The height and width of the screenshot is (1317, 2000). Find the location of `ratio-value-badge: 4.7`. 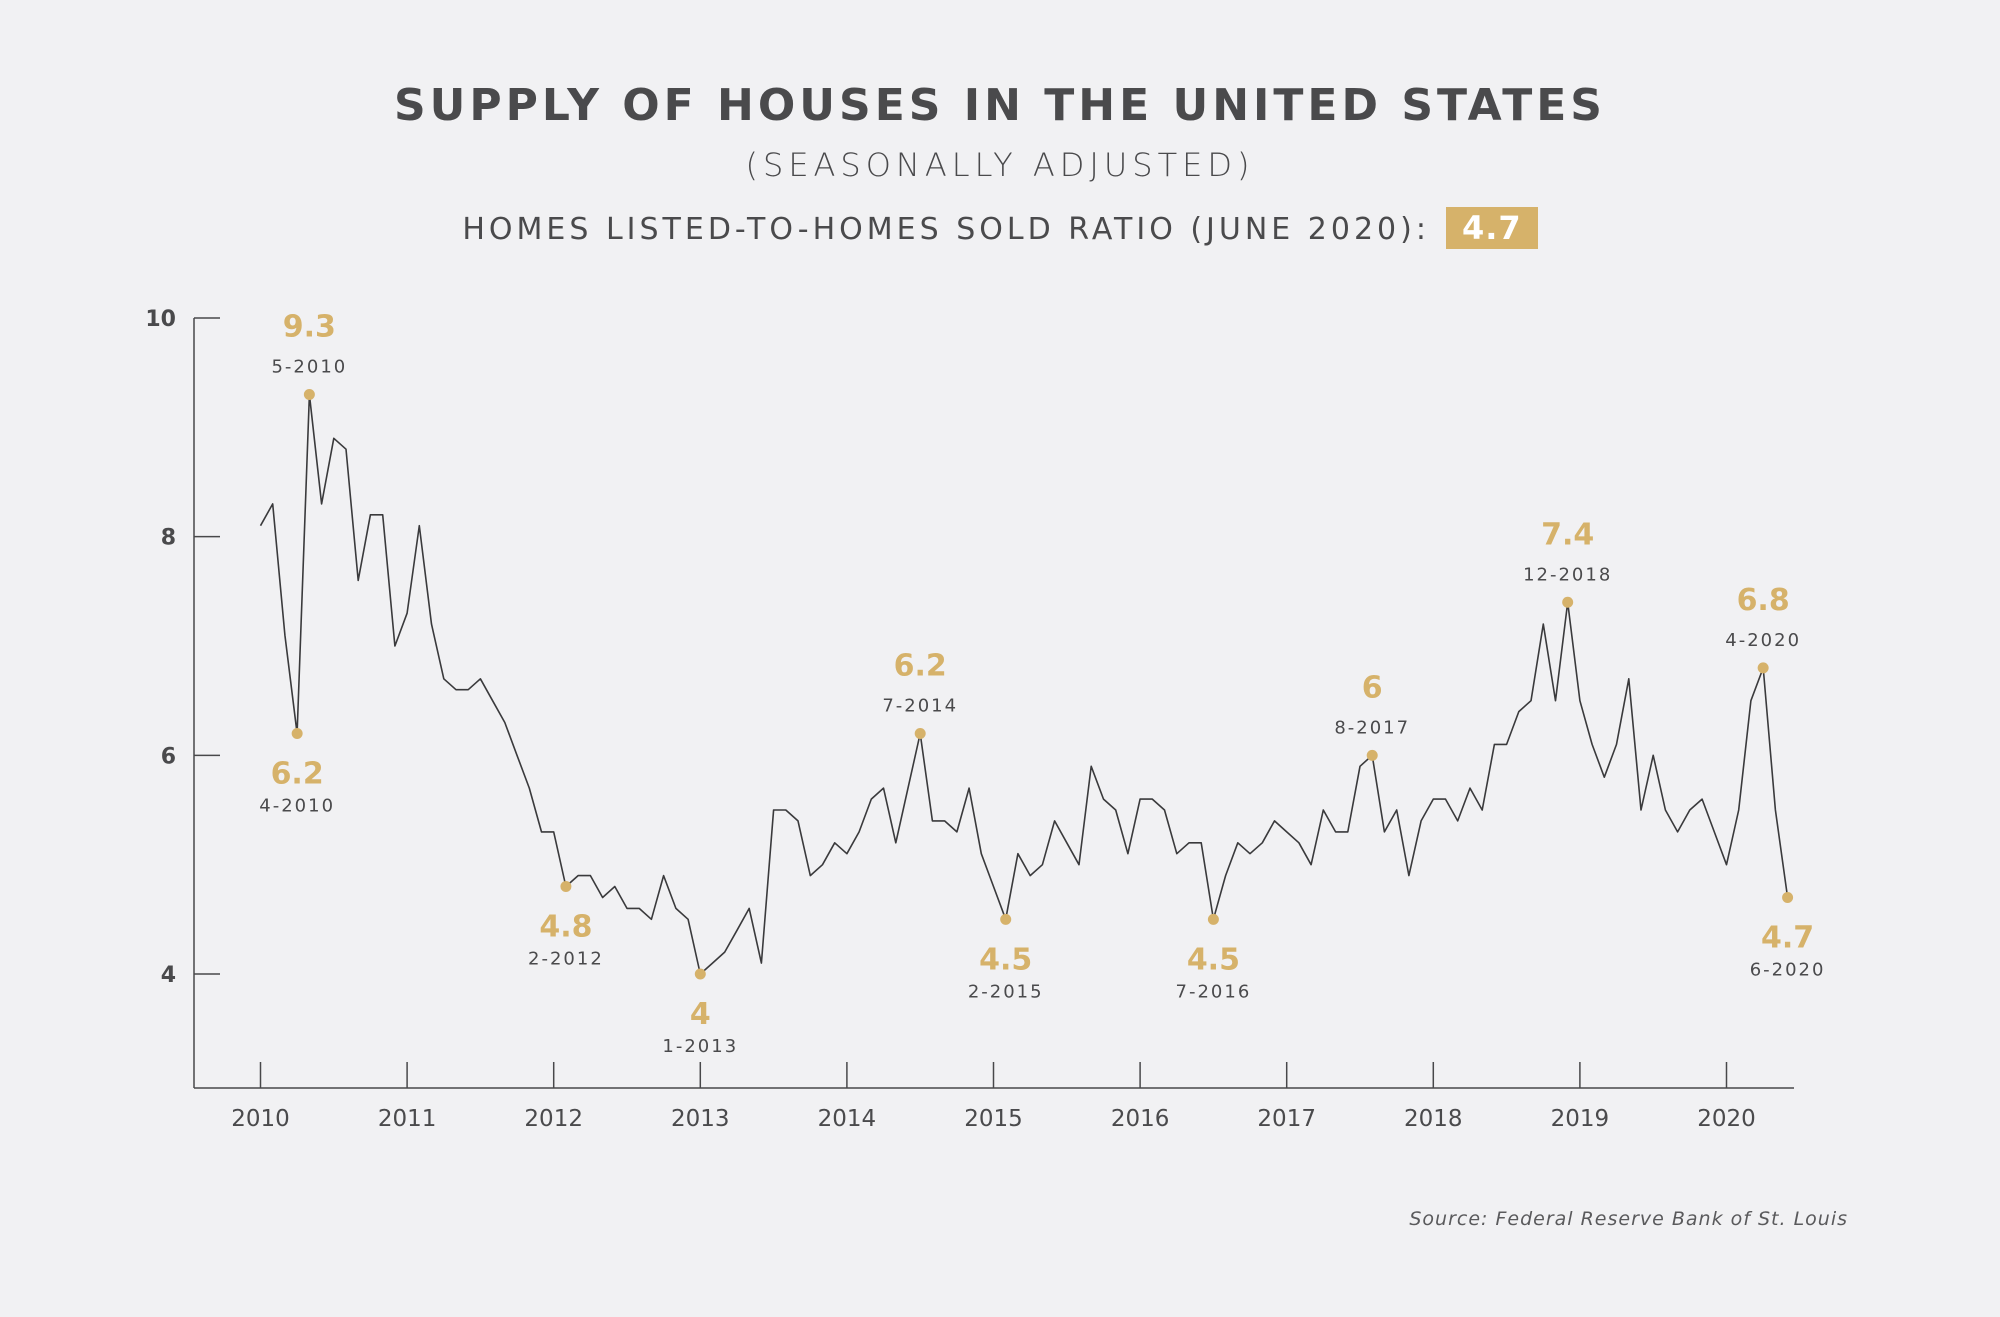

ratio-value-badge: 4.7 is located at coordinates (1491, 228).